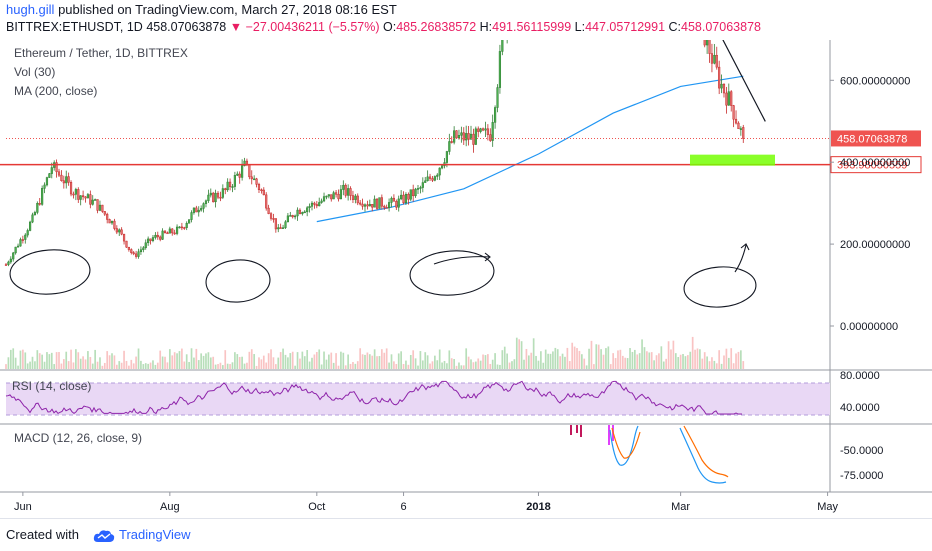 The width and height of the screenshot is (932, 551). Describe the element at coordinates (142, 535) in the screenshot. I see `tradingview-logo: TradingView` at that location.